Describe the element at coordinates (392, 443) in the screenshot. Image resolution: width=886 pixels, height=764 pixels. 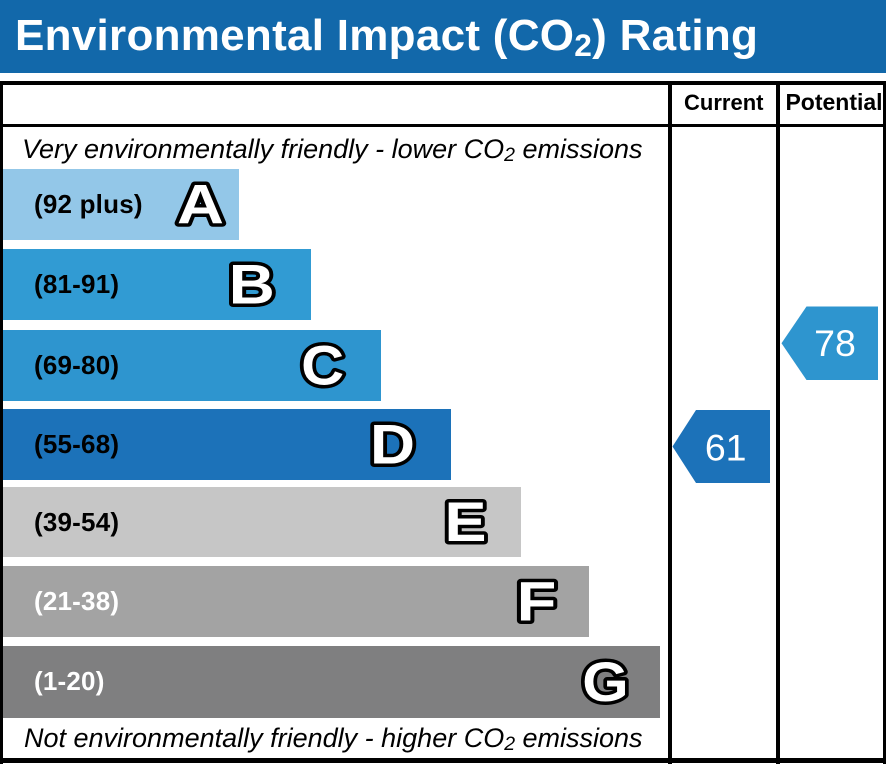
I see `svg-text: D` at that location.